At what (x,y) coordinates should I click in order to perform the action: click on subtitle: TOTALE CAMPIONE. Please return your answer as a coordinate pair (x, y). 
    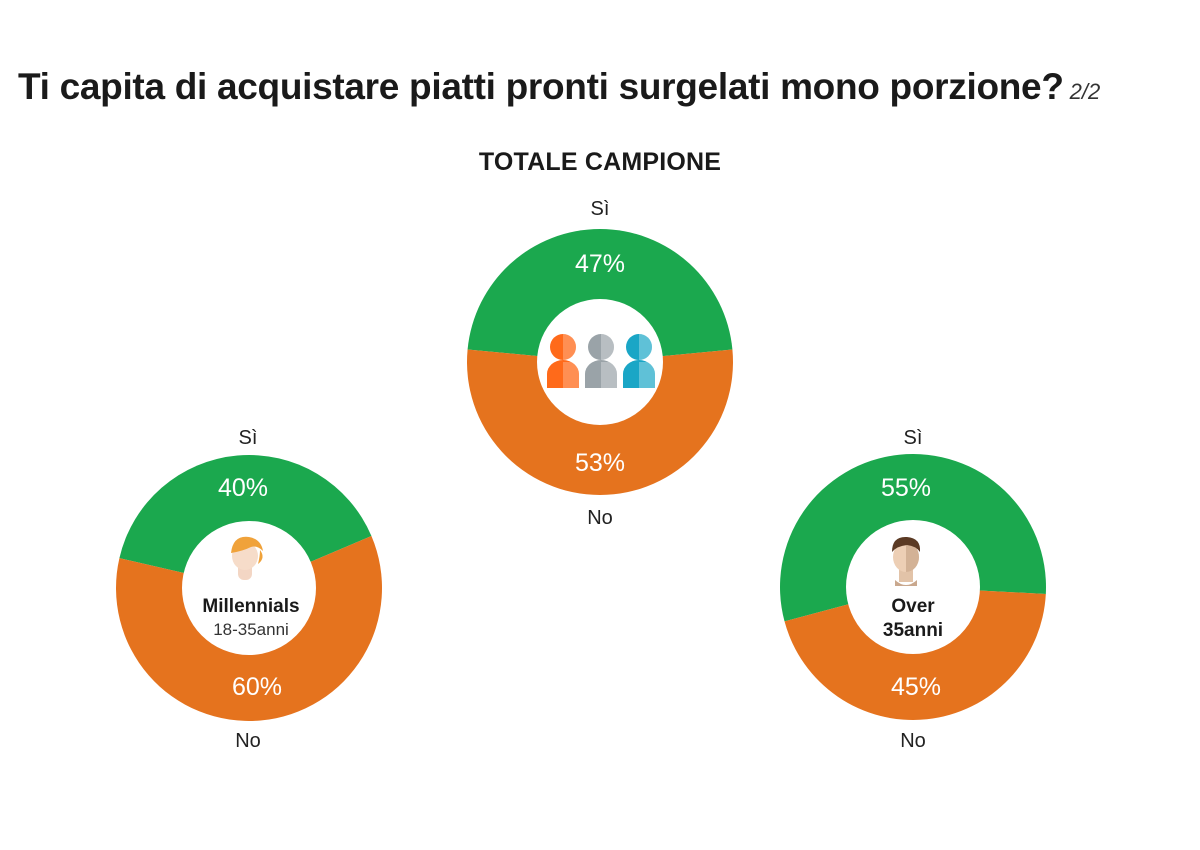
    Looking at the image, I should click on (600, 162).